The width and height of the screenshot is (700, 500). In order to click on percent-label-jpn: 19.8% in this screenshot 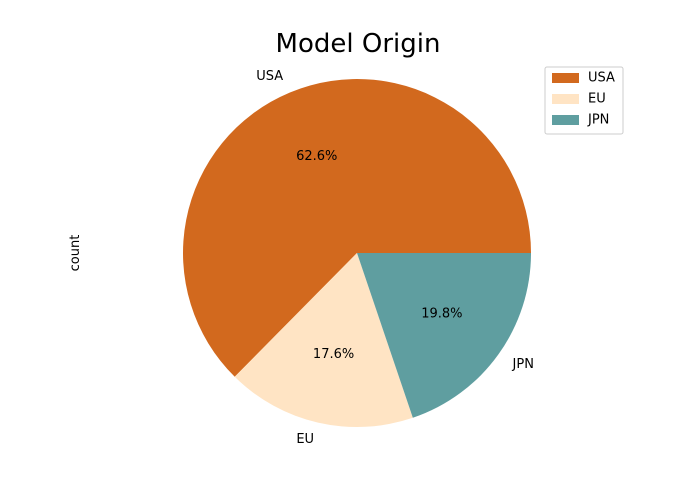, I will do `click(441, 313)`.